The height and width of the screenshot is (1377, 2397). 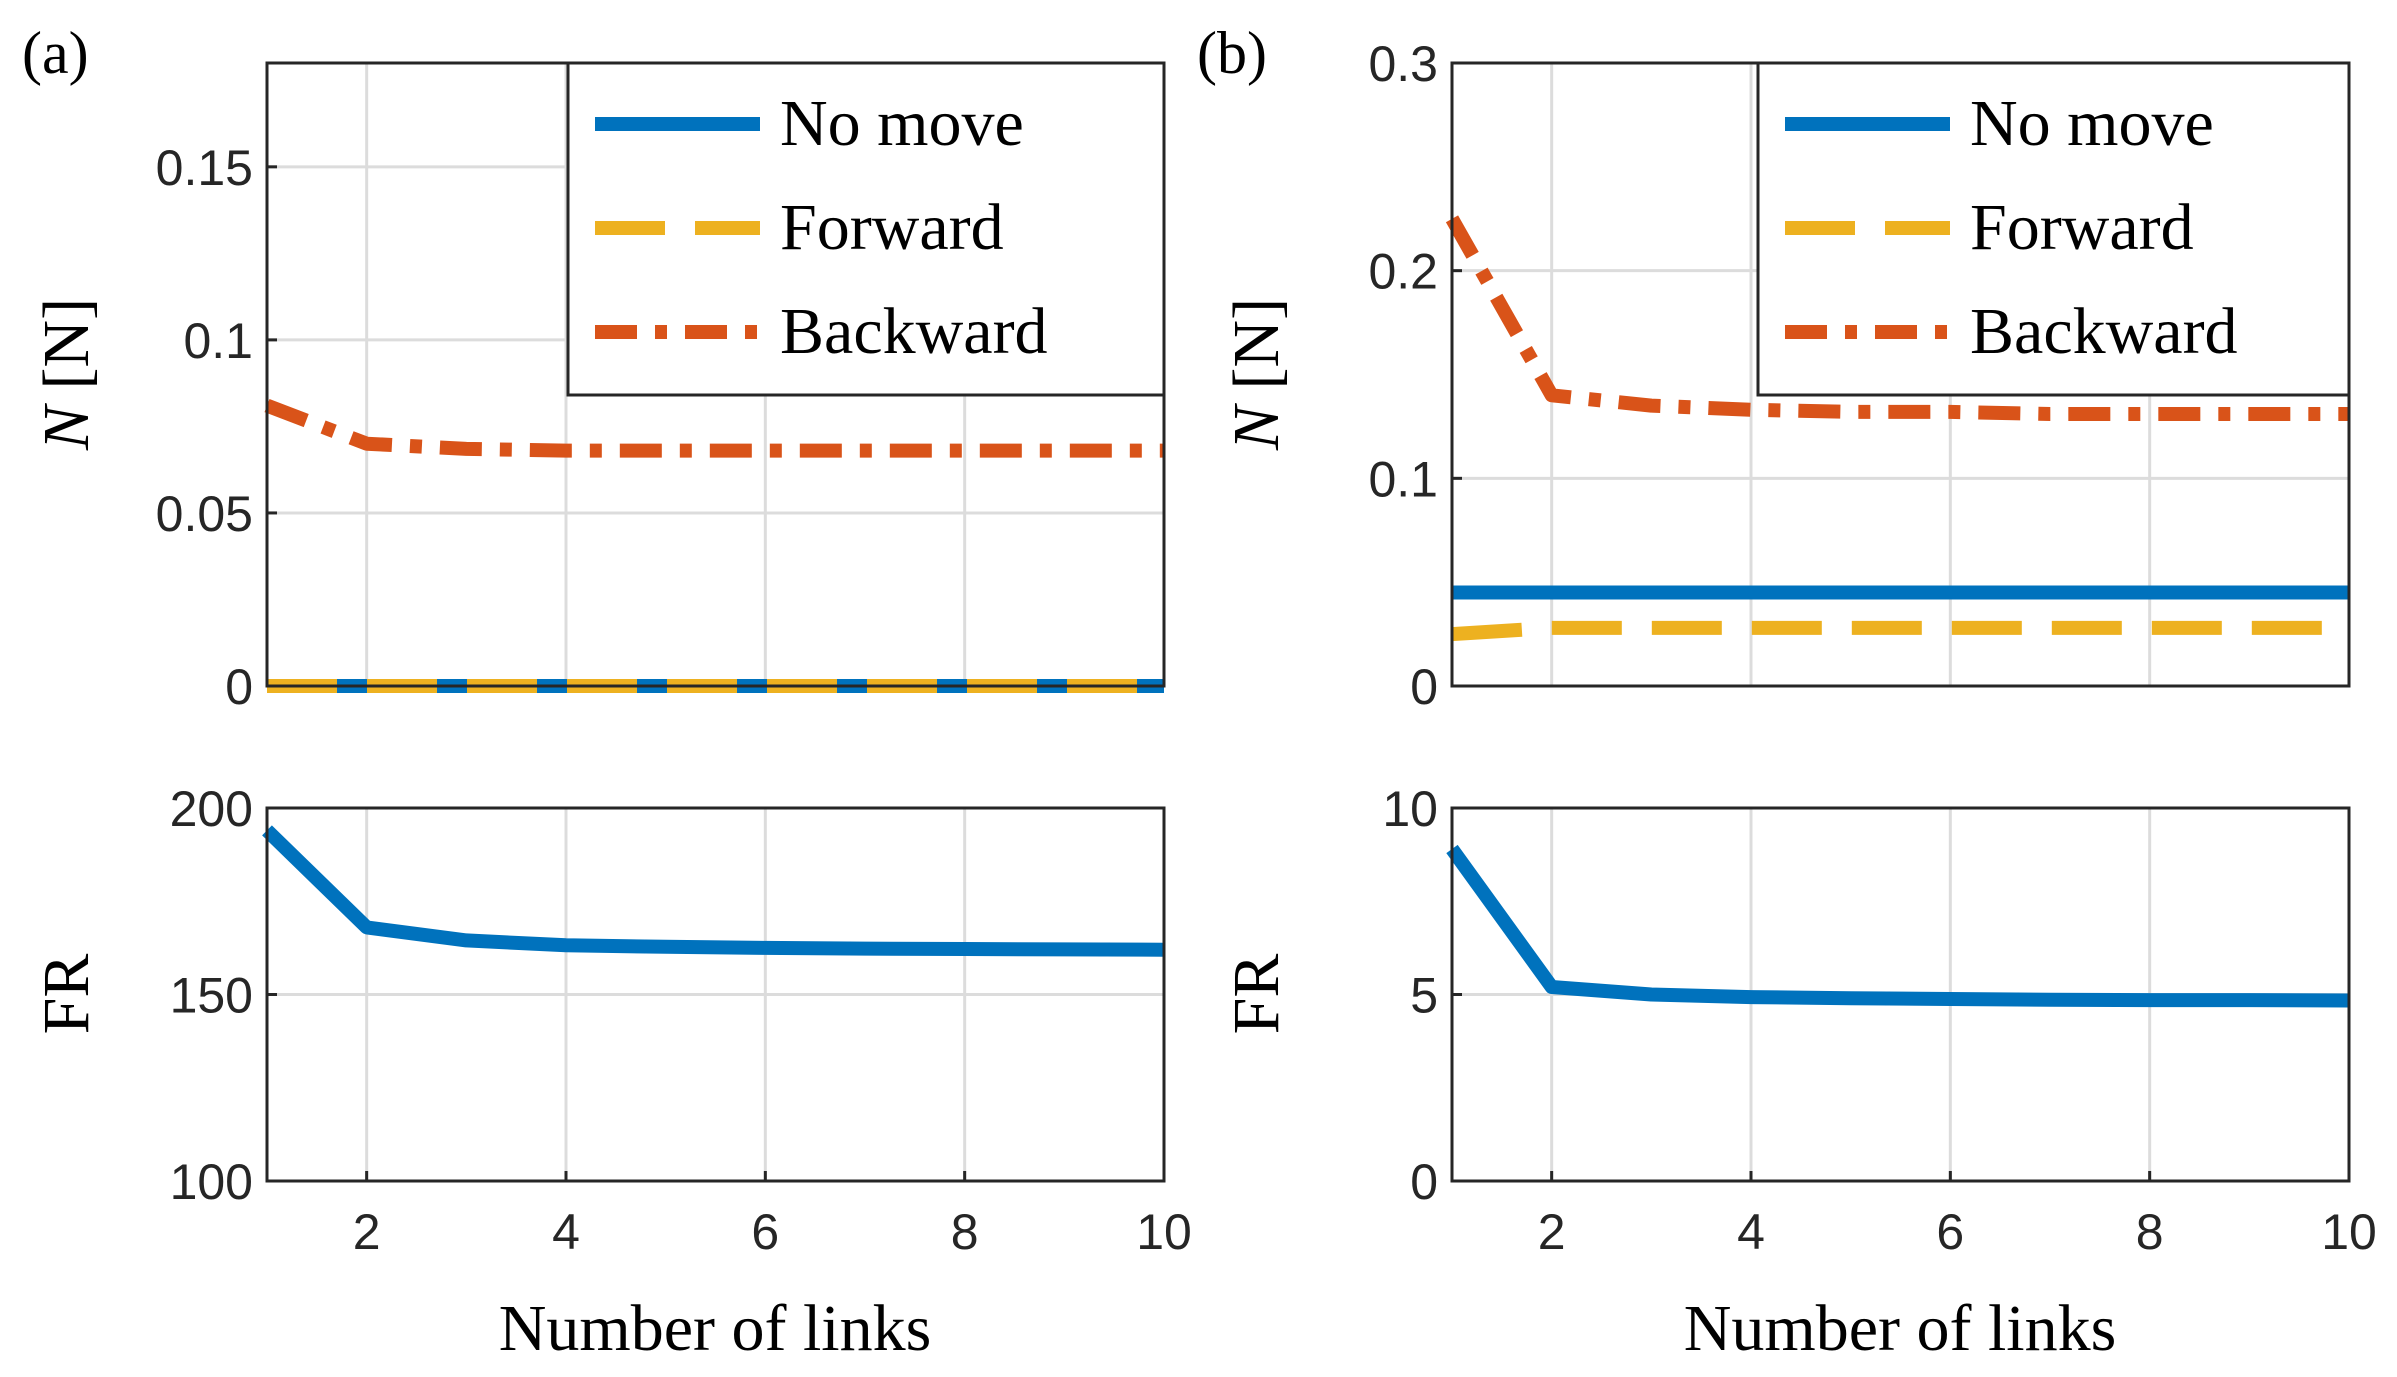 I want to click on p2-series-forward-line, so click(x=1900, y=631).